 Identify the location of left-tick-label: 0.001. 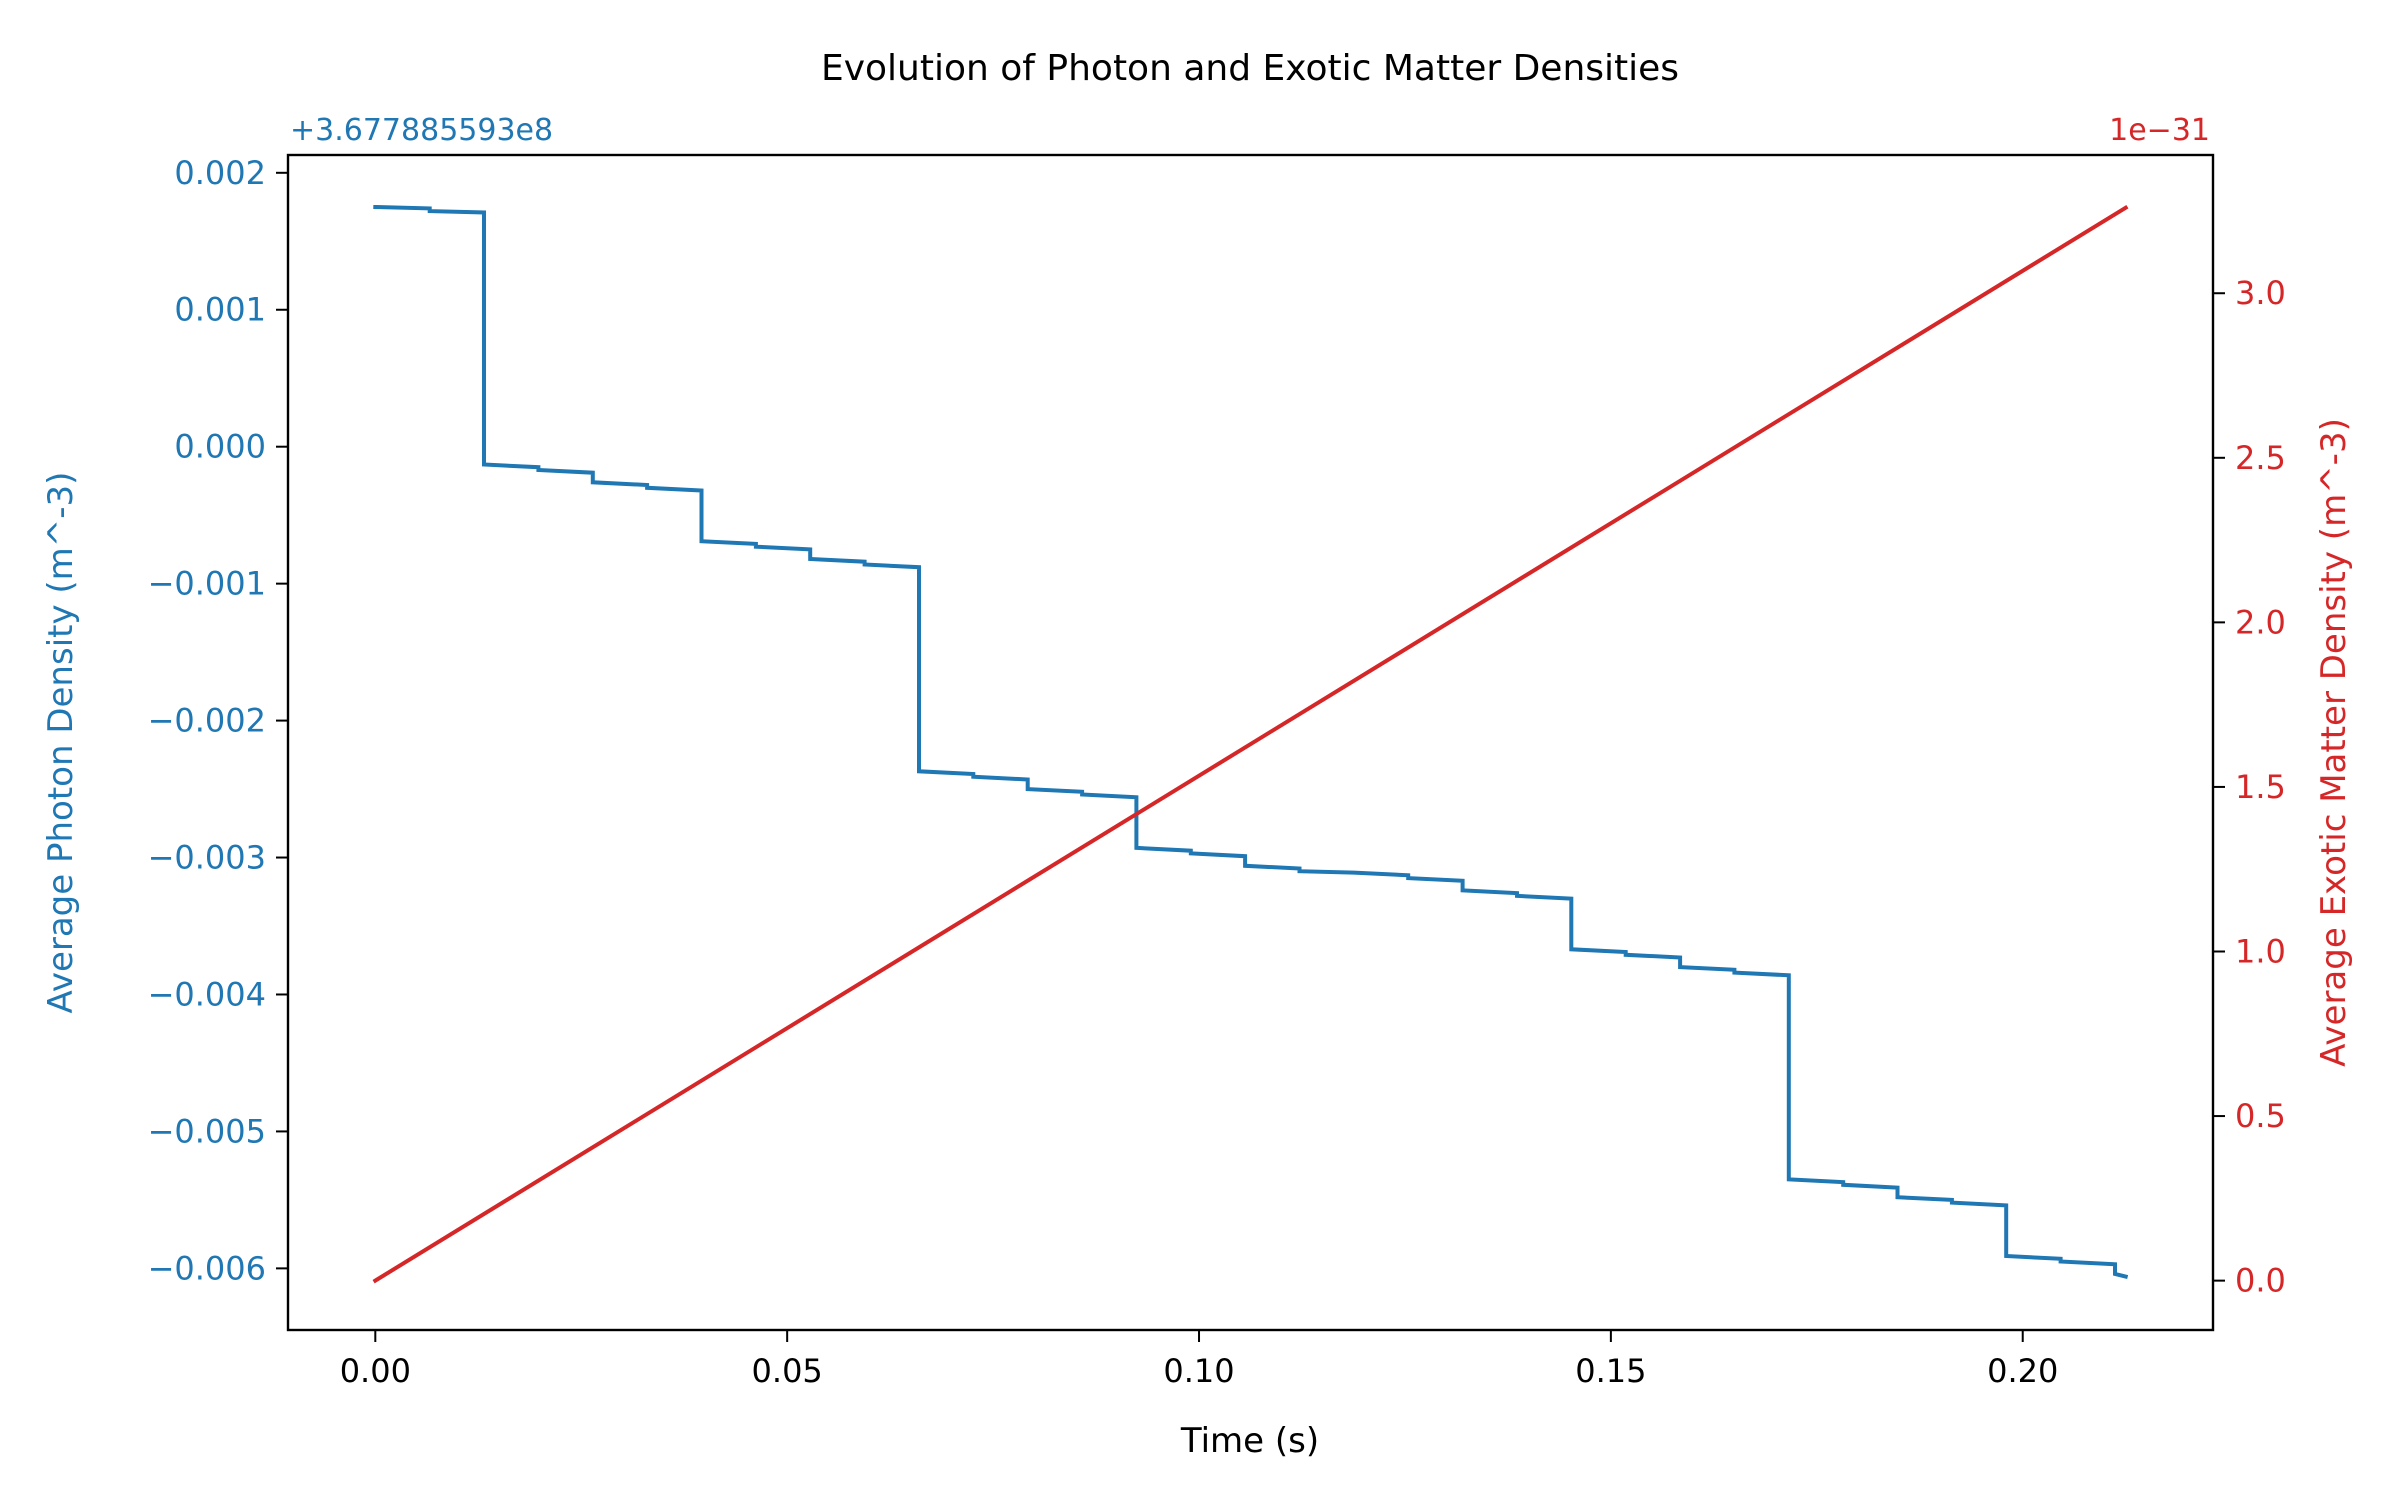
(220, 310).